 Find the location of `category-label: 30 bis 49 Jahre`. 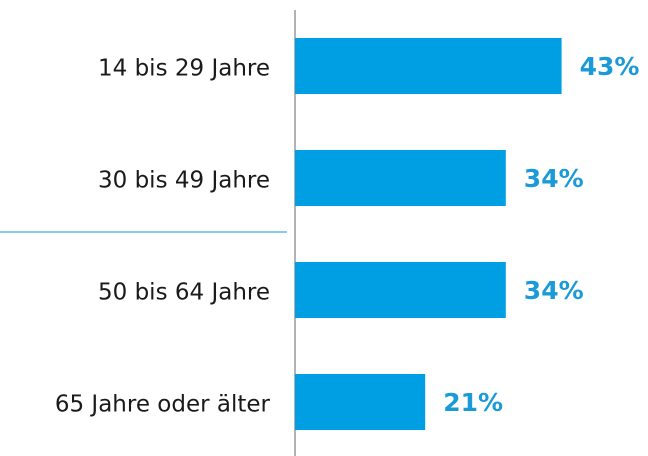

category-label: 30 bis 49 Jahre is located at coordinates (184, 181).